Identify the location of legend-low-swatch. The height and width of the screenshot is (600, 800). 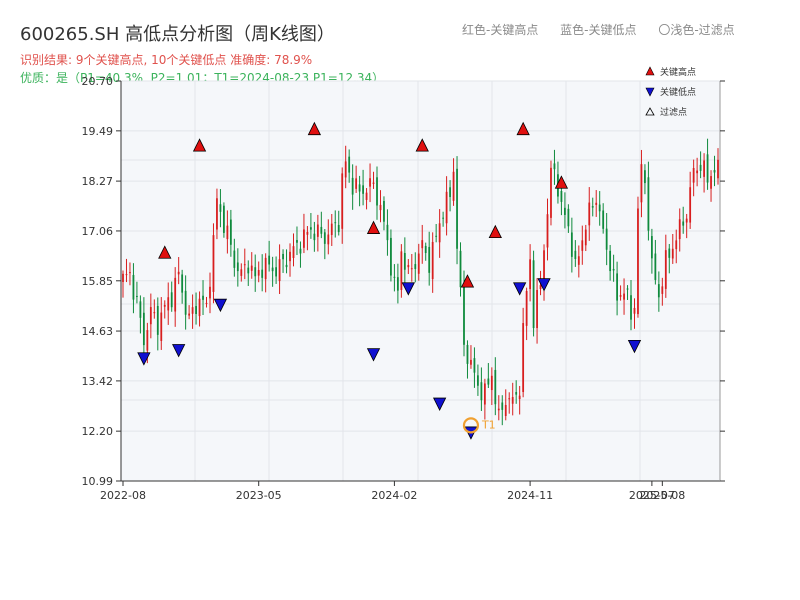
(650, 92).